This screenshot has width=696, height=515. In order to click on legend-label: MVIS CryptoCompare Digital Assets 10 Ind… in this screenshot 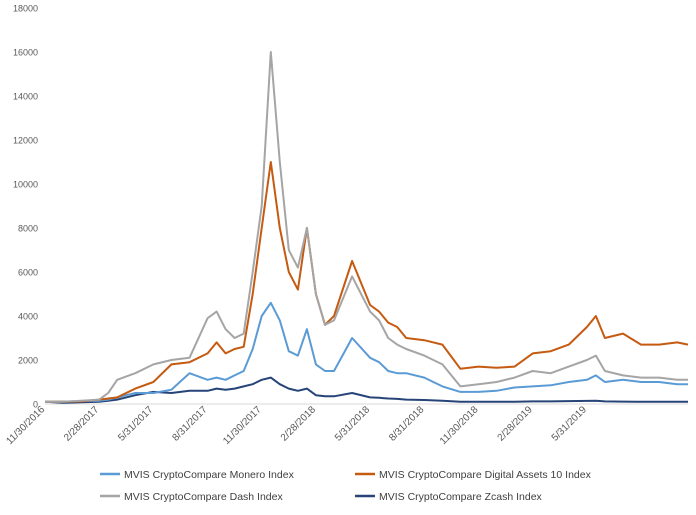, I will do `click(485, 475)`.